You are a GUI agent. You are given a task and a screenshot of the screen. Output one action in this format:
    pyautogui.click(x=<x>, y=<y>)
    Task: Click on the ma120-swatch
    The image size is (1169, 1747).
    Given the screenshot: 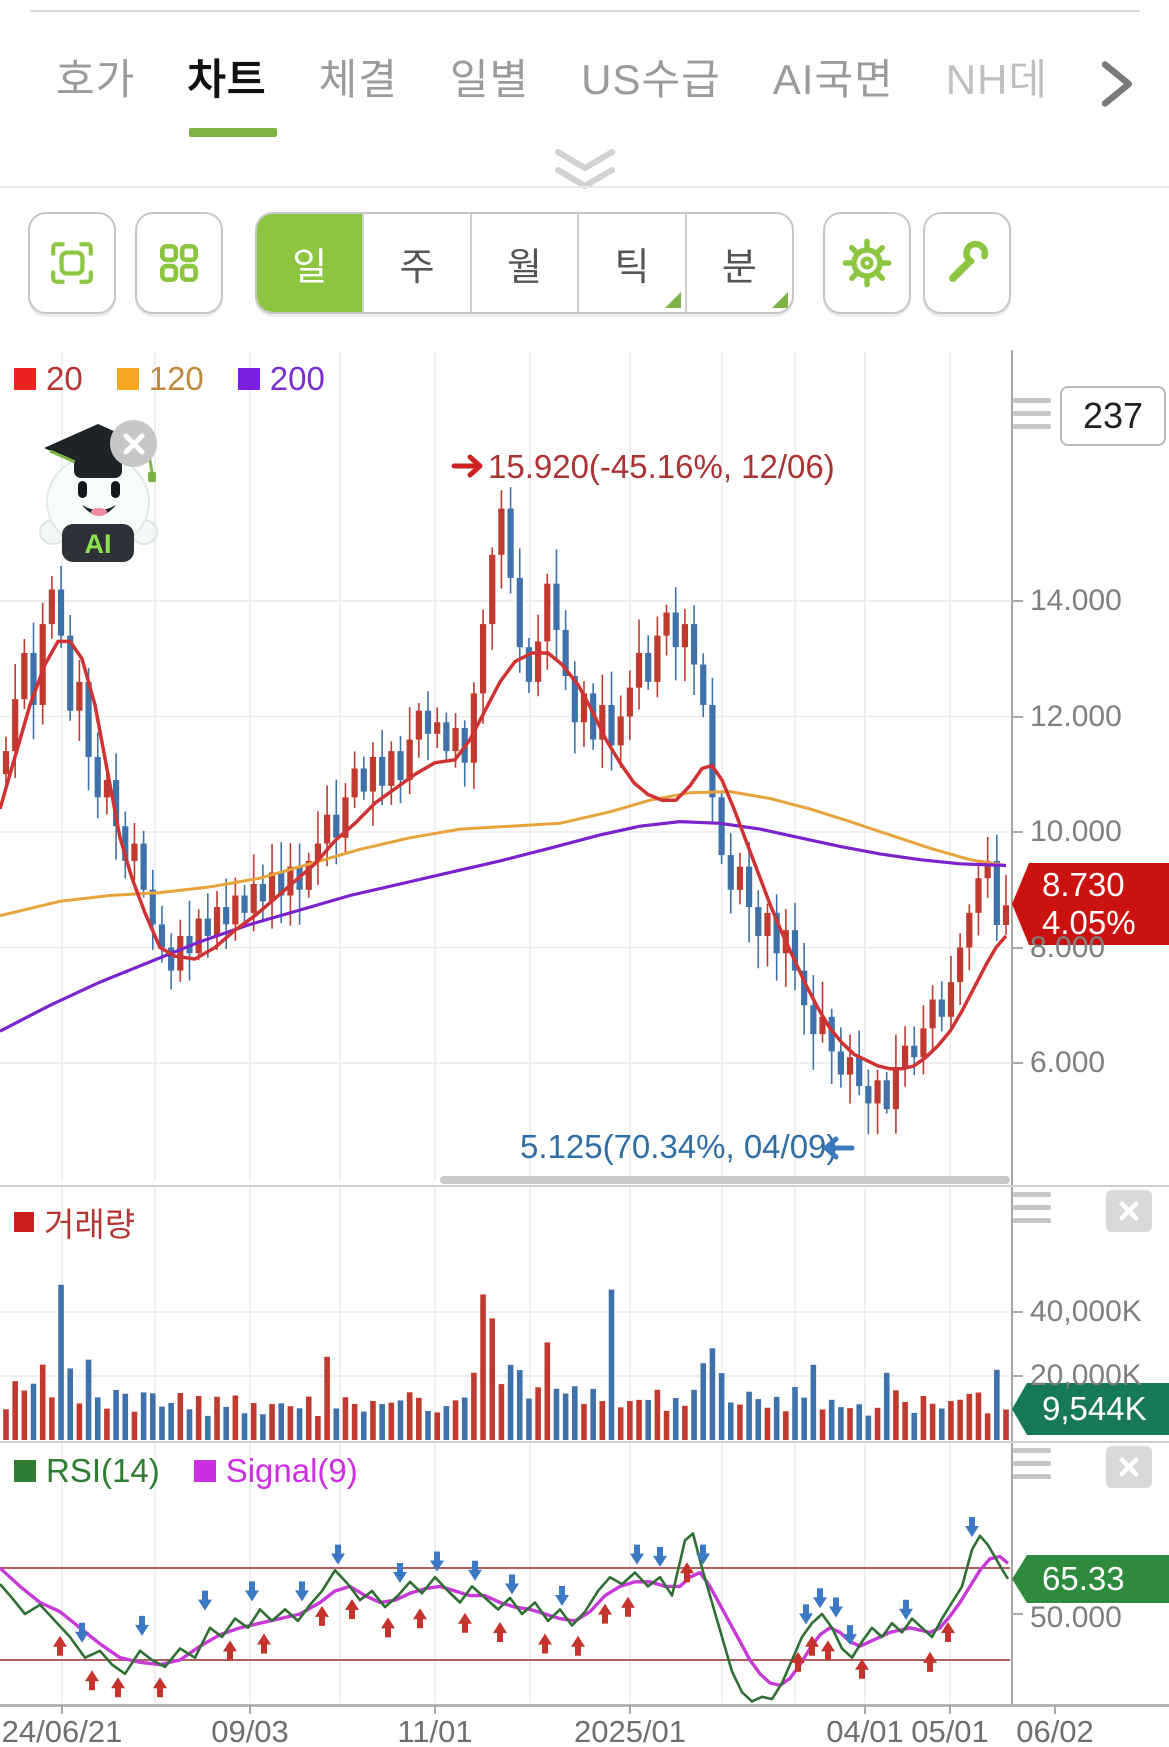 What is the action you would take?
    pyautogui.click(x=127, y=379)
    